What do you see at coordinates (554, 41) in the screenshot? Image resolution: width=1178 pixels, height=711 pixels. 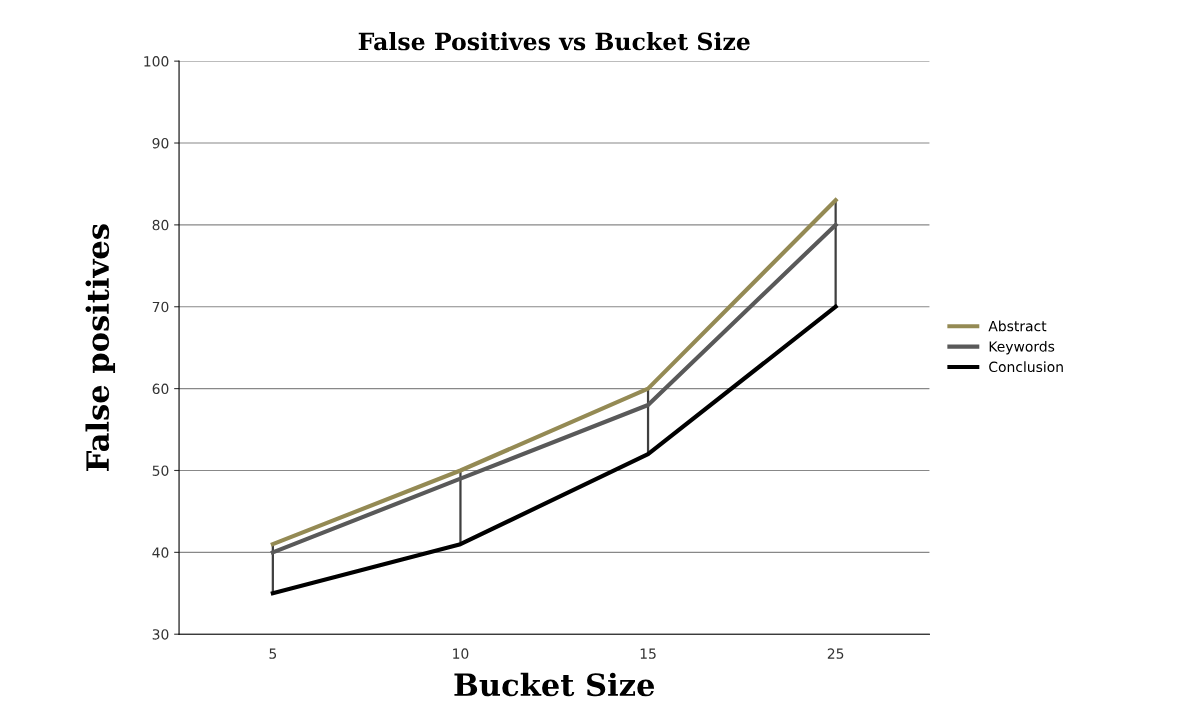 I see `chart-title: False Positives vs Bucket Size` at bounding box center [554, 41].